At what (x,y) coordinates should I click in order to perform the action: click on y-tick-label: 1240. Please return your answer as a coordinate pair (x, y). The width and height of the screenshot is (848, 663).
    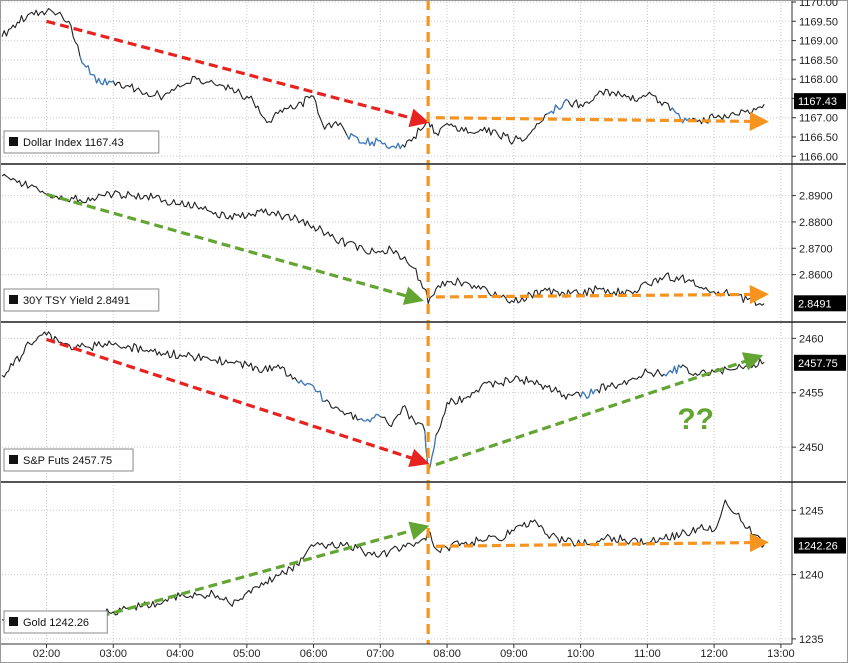
    Looking at the image, I should click on (811, 576).